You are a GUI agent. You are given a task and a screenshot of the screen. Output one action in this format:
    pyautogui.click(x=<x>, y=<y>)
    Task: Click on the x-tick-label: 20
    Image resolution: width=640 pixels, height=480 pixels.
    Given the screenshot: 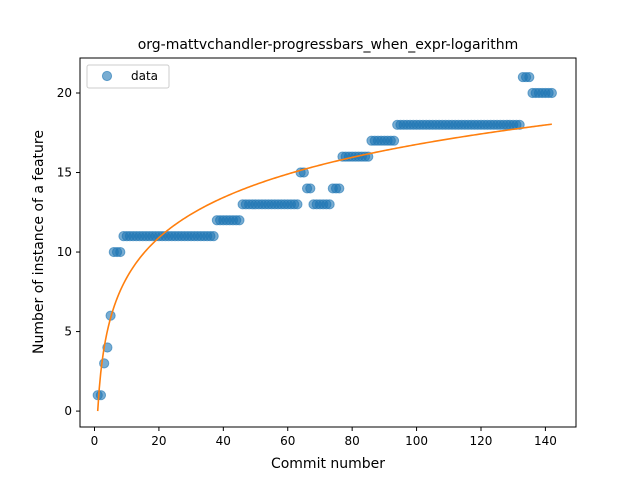 What is the action you would take?
    pyautogui.click(x=158, y=441)
    